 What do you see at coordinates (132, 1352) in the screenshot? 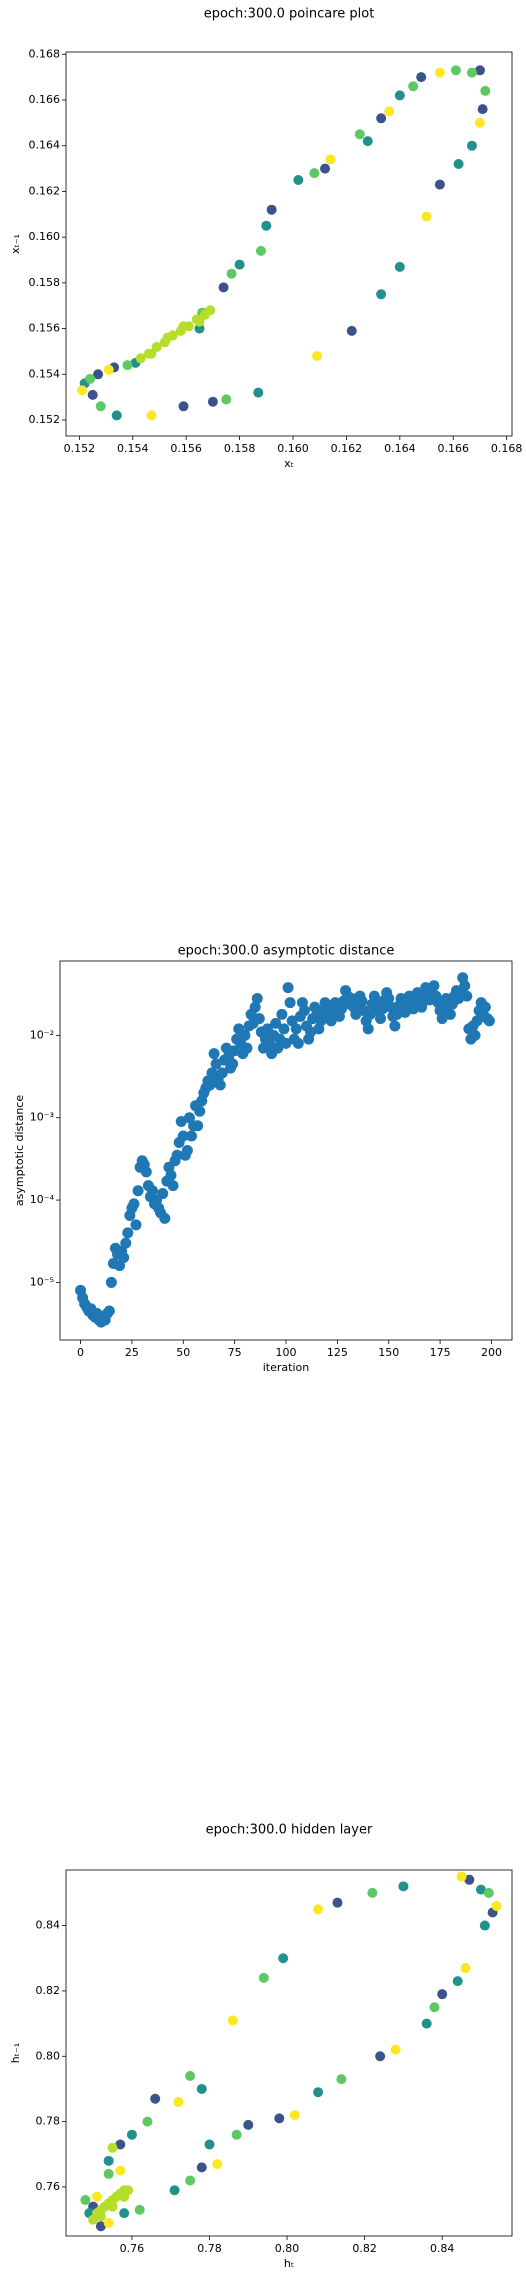
I see `x-tick-label: 25` at bounding box center [132, 1352].